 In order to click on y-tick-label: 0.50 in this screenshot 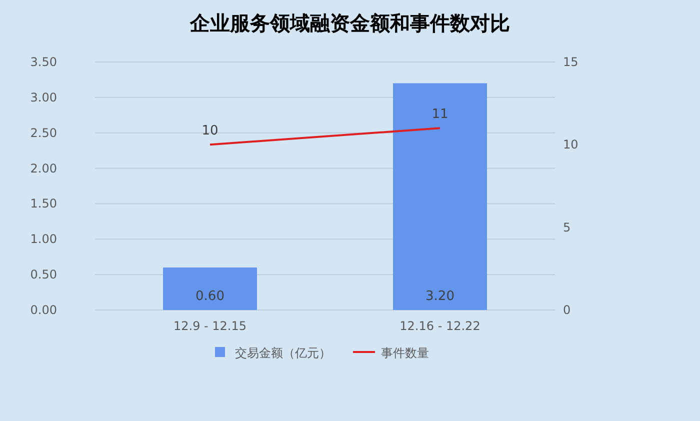, I will do `click(43, 275)`.